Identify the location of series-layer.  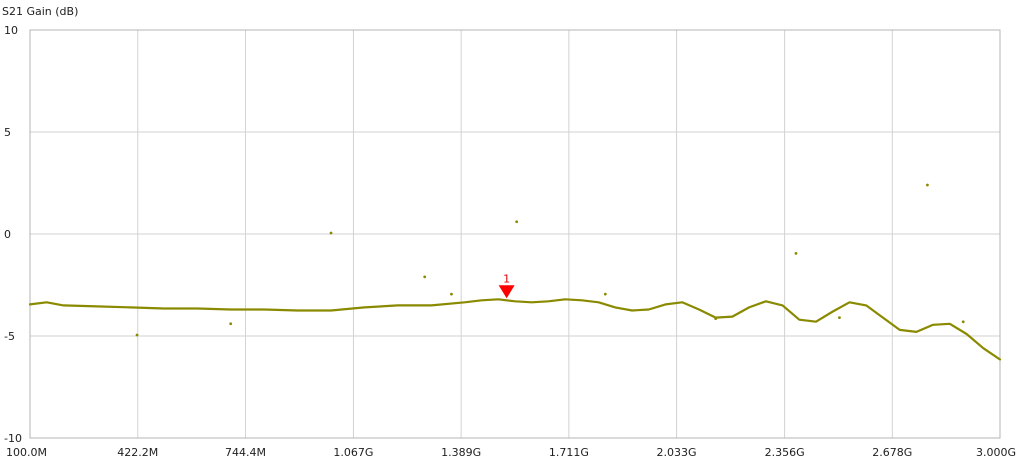
(515, 329).